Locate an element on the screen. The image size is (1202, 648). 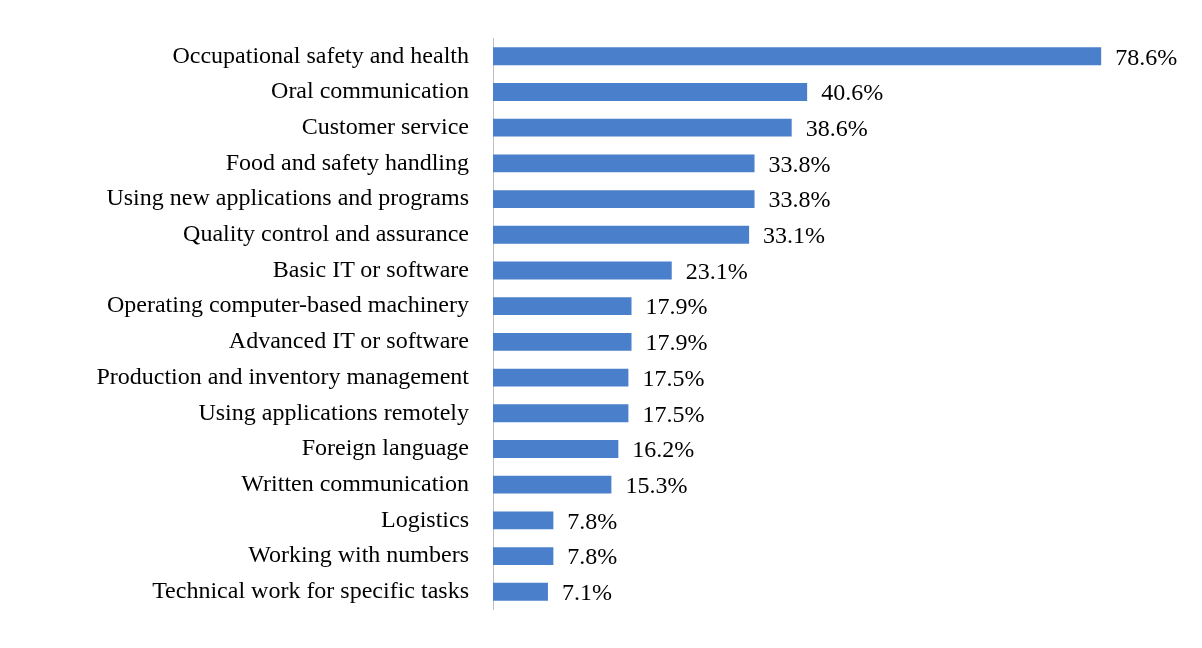
y-tick-label: Using new applications and programs is located at coordinates (287, 197).